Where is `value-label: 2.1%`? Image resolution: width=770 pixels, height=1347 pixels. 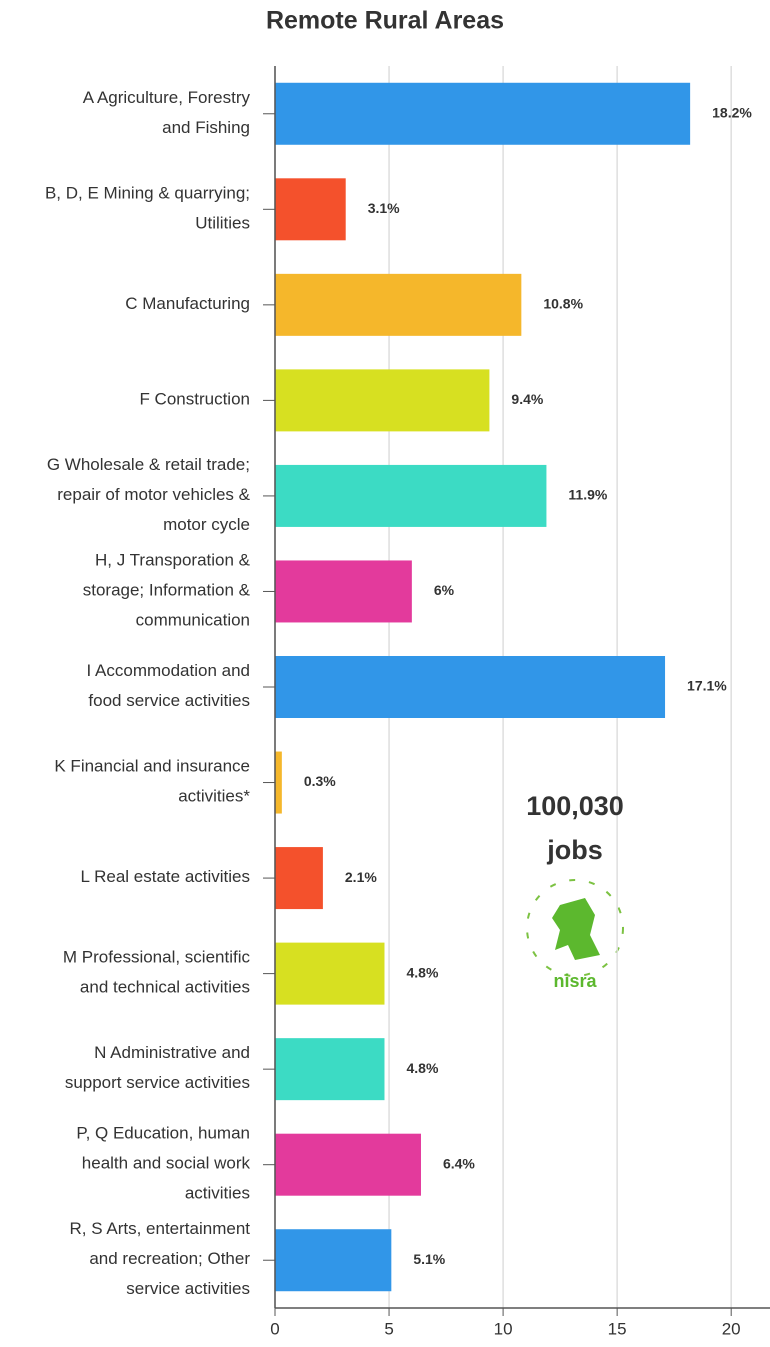 value-label: 2.1% is located at coordinates (361, 877).